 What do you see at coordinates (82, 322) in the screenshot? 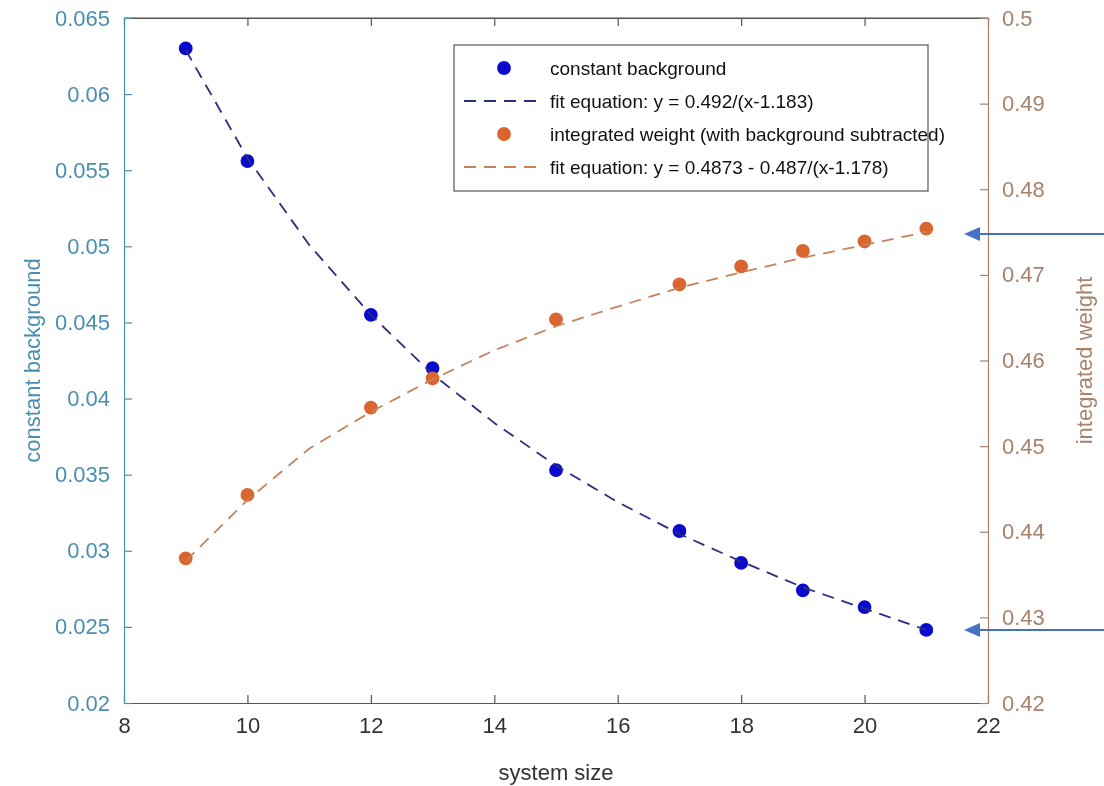
I see `y-tick-label: 0.045` at bounding box center [82, 322].